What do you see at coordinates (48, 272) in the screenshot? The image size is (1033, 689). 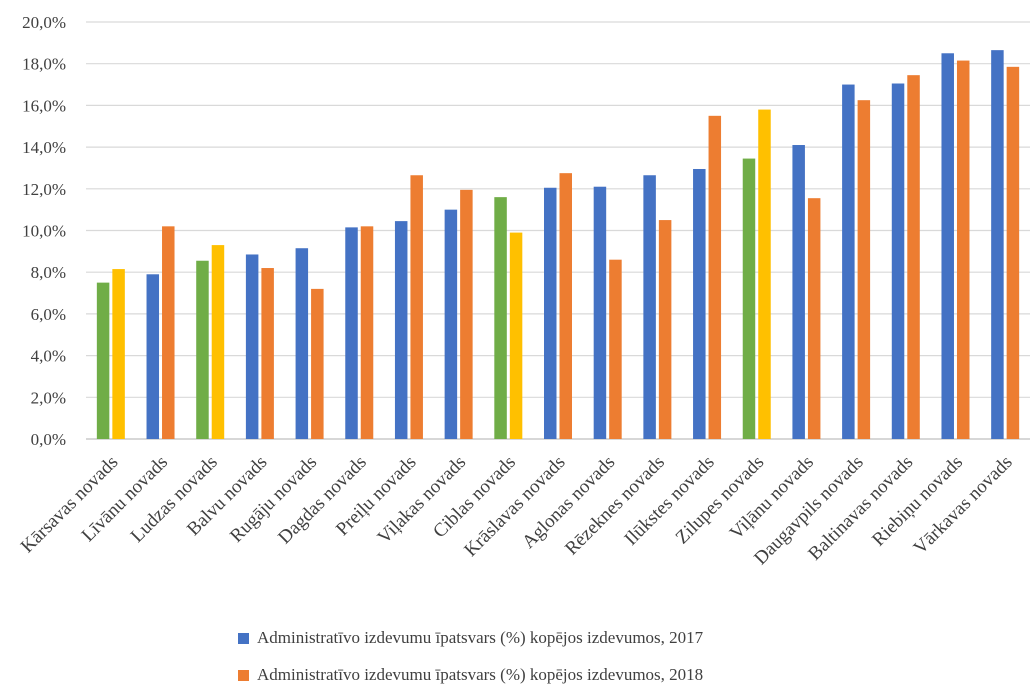 I see `y-tick-label: 8,0%` at bounding box center [48, 272].